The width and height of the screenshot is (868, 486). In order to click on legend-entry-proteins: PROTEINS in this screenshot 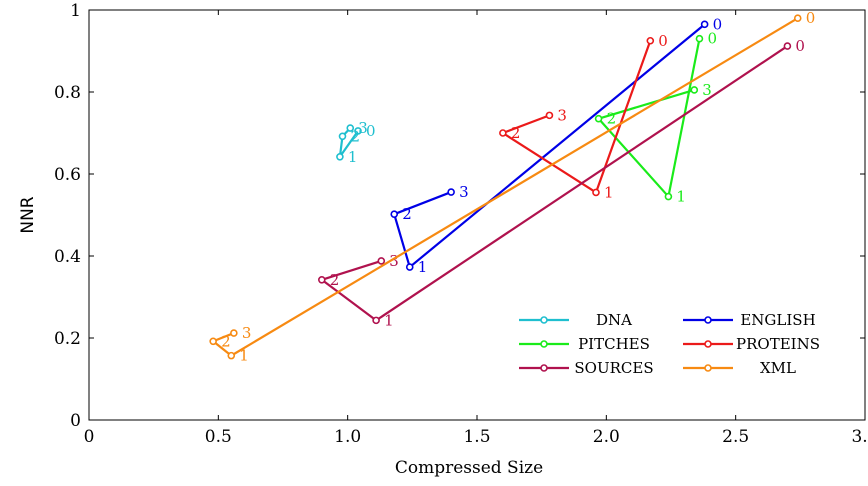, I will do `click(751, 344)`.